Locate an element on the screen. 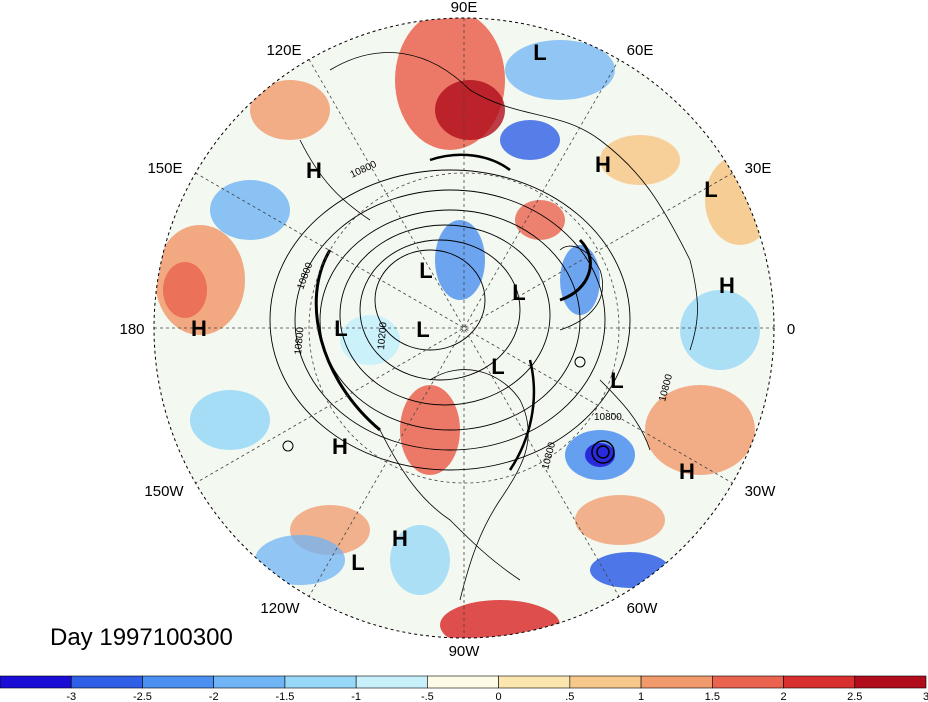  lon-label-120e: 120E is located at coordinates (283, 50).